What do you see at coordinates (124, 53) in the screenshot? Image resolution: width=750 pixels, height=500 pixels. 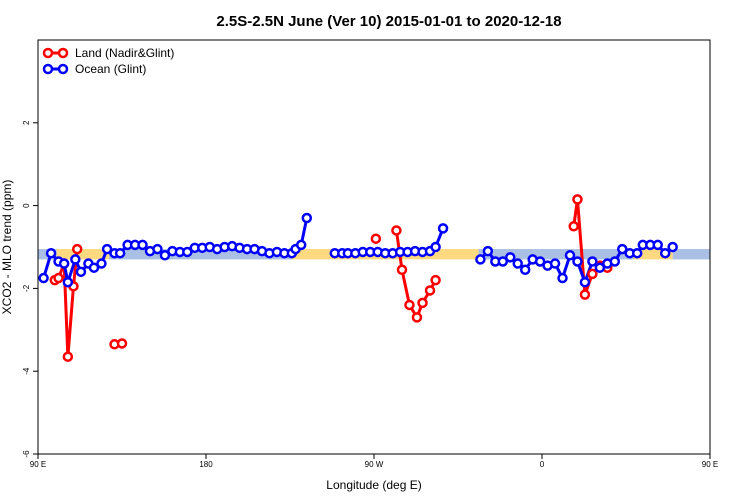 I see `legend-land-label: Land (Nadir&Glint)` at bounding box center [124, 53].